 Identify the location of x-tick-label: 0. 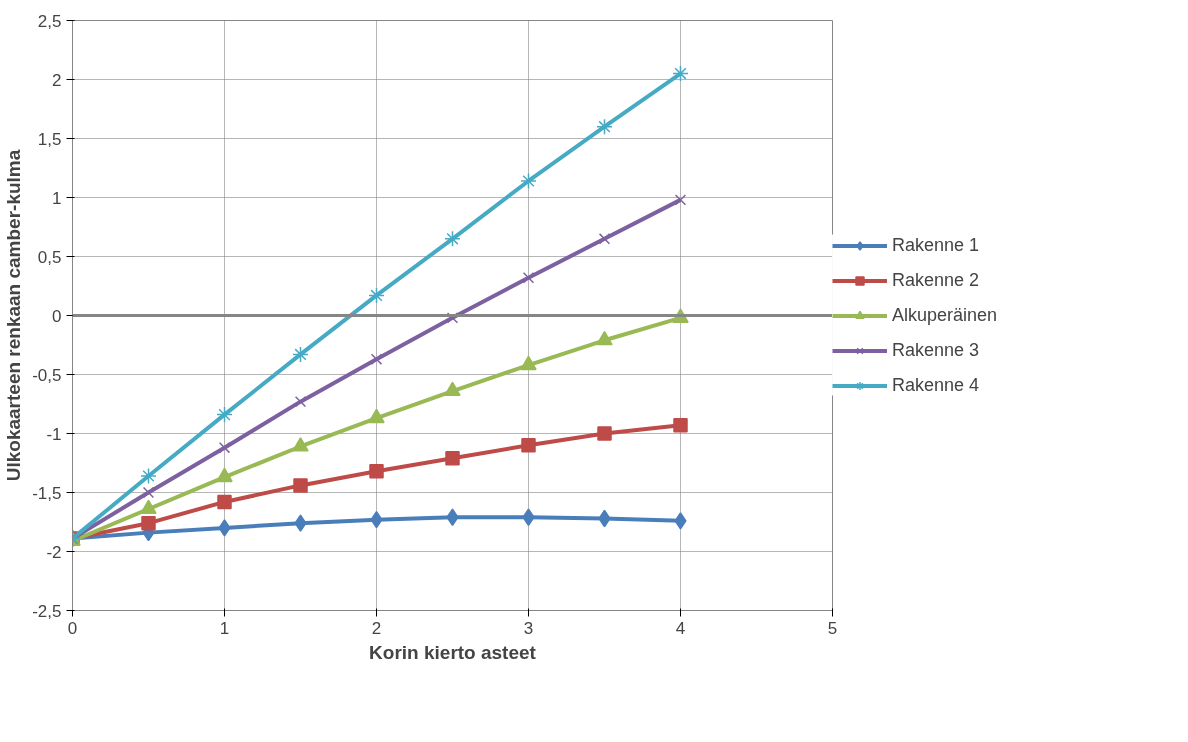
(72, 628).